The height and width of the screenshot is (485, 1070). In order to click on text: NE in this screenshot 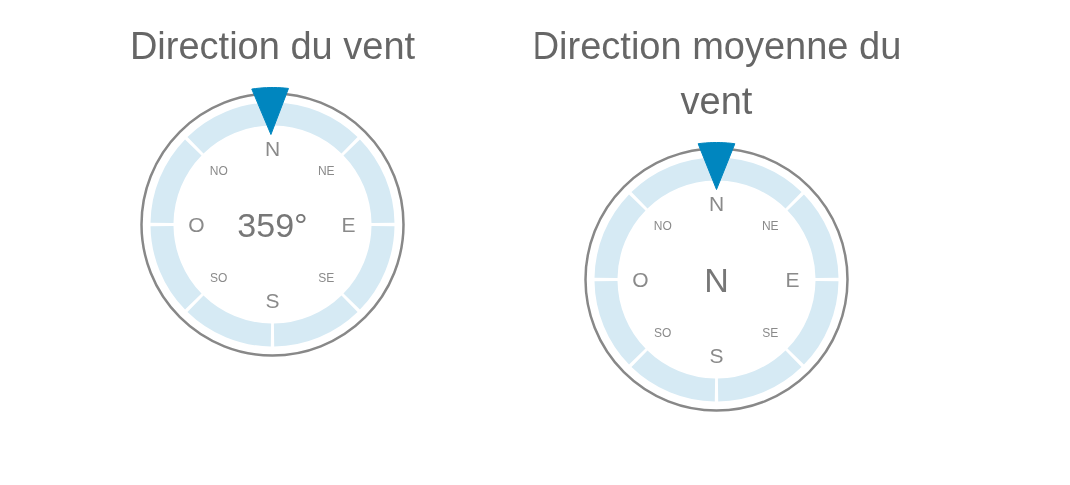, I will do `click(326, 170)`.